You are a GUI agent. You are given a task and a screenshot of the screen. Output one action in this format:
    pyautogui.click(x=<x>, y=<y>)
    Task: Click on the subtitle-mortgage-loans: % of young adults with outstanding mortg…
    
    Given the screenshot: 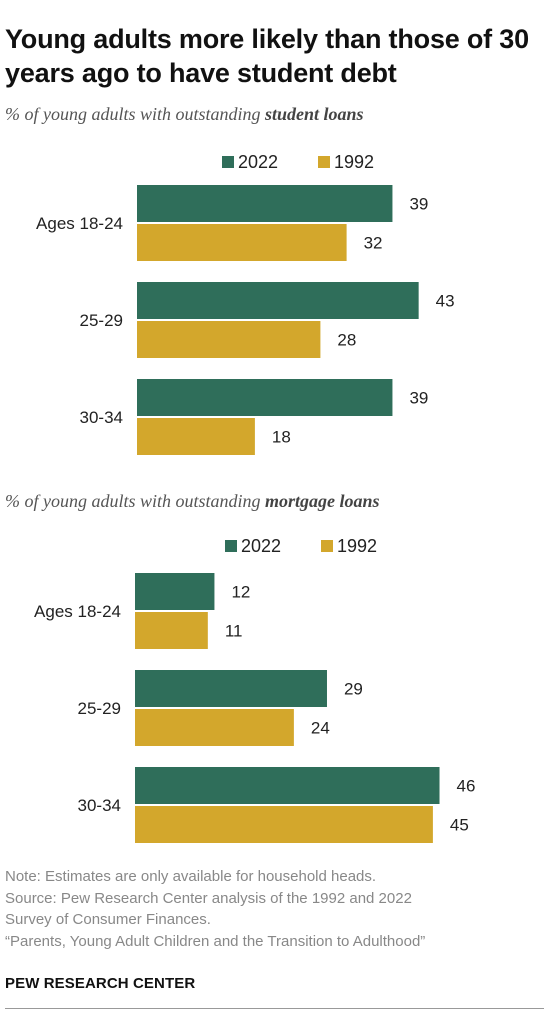 What is the action you would take?
    pyautogui.click(x=192, y=501)
    